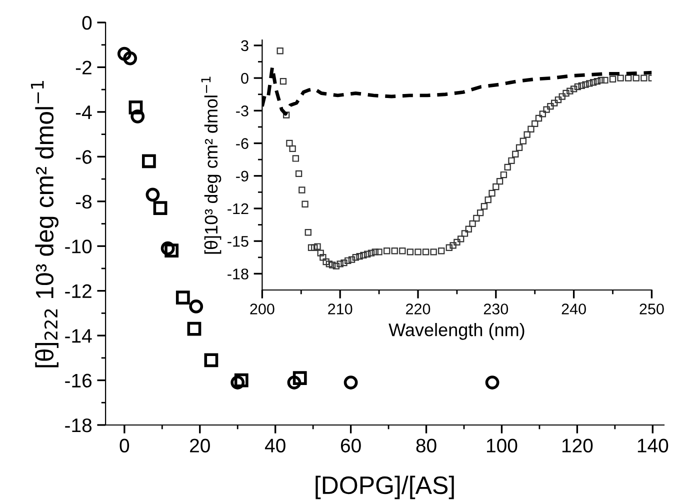 The width and height of the screenshot is (681, 500). What do you see at coordinates (350, 445) in the screenshot?
I see `x-tick-label: 60` at bounding box center [350, 445].